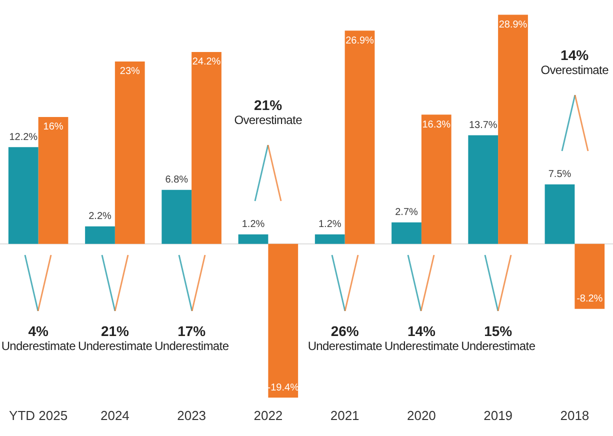 The width and height of the screenshot is (613, 436). Describe the element at coordinates (575, 415) in the screenshot. I see `x-tick-label: 2018` at that location.